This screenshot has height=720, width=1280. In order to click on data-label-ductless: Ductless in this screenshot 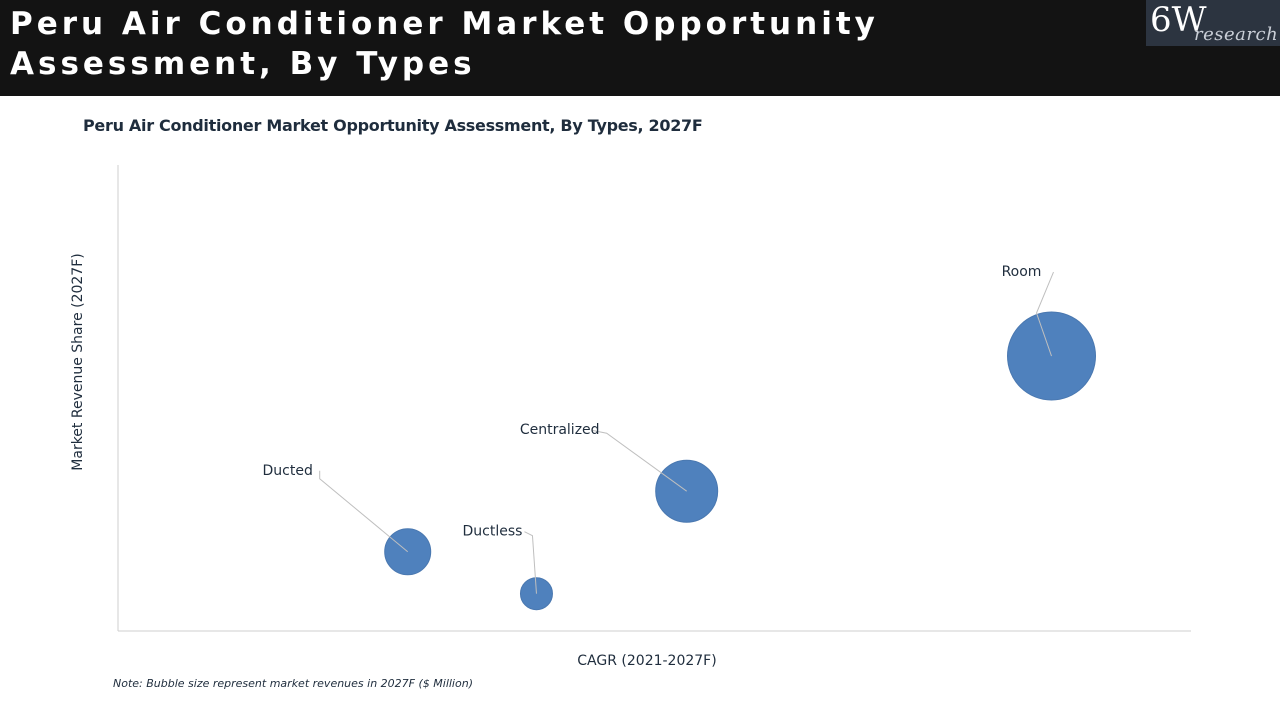, I will do `click(493, 532)`.